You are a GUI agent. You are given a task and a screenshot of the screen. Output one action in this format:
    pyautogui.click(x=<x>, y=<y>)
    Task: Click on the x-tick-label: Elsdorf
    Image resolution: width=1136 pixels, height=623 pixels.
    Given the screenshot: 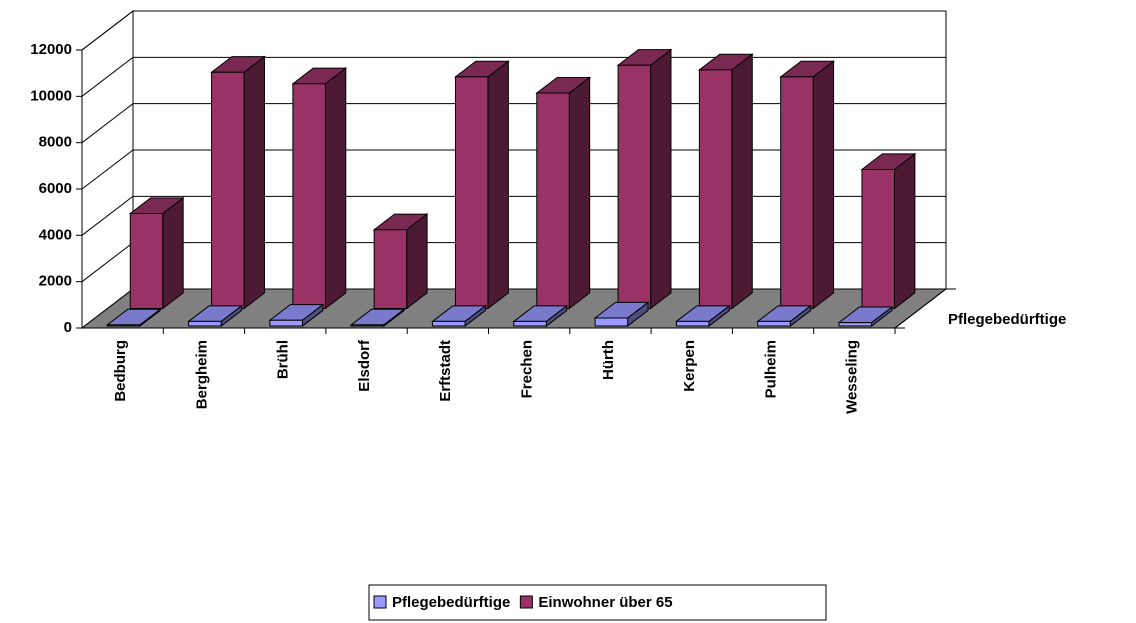 What is the action you would take?
    pyautogui.click(x=364, y=365)
    